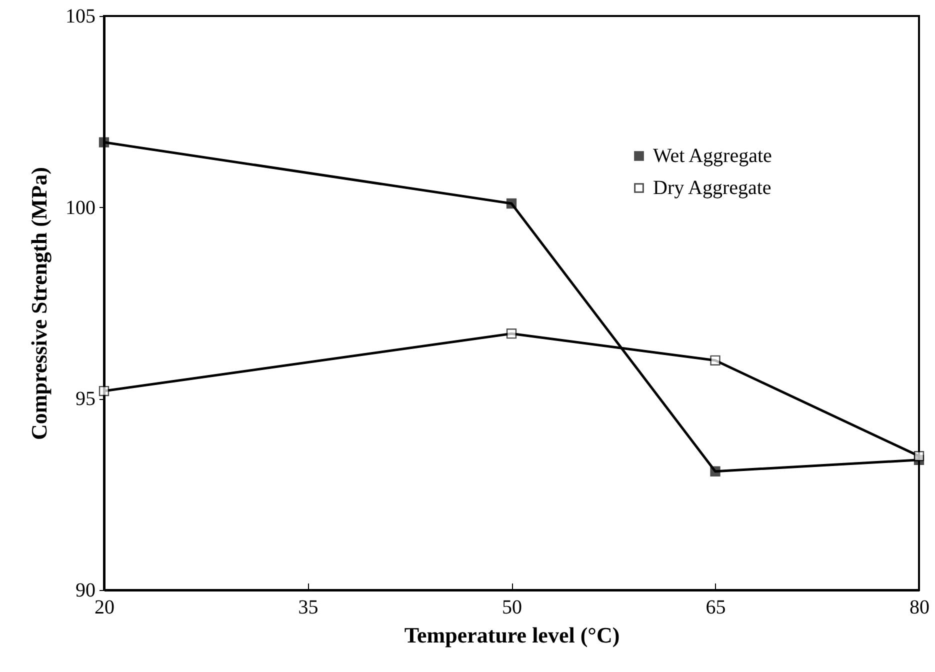  Describe the element at coordinates (86, 399) in the screenshot. I see `y-tick-label: 95` at that location.